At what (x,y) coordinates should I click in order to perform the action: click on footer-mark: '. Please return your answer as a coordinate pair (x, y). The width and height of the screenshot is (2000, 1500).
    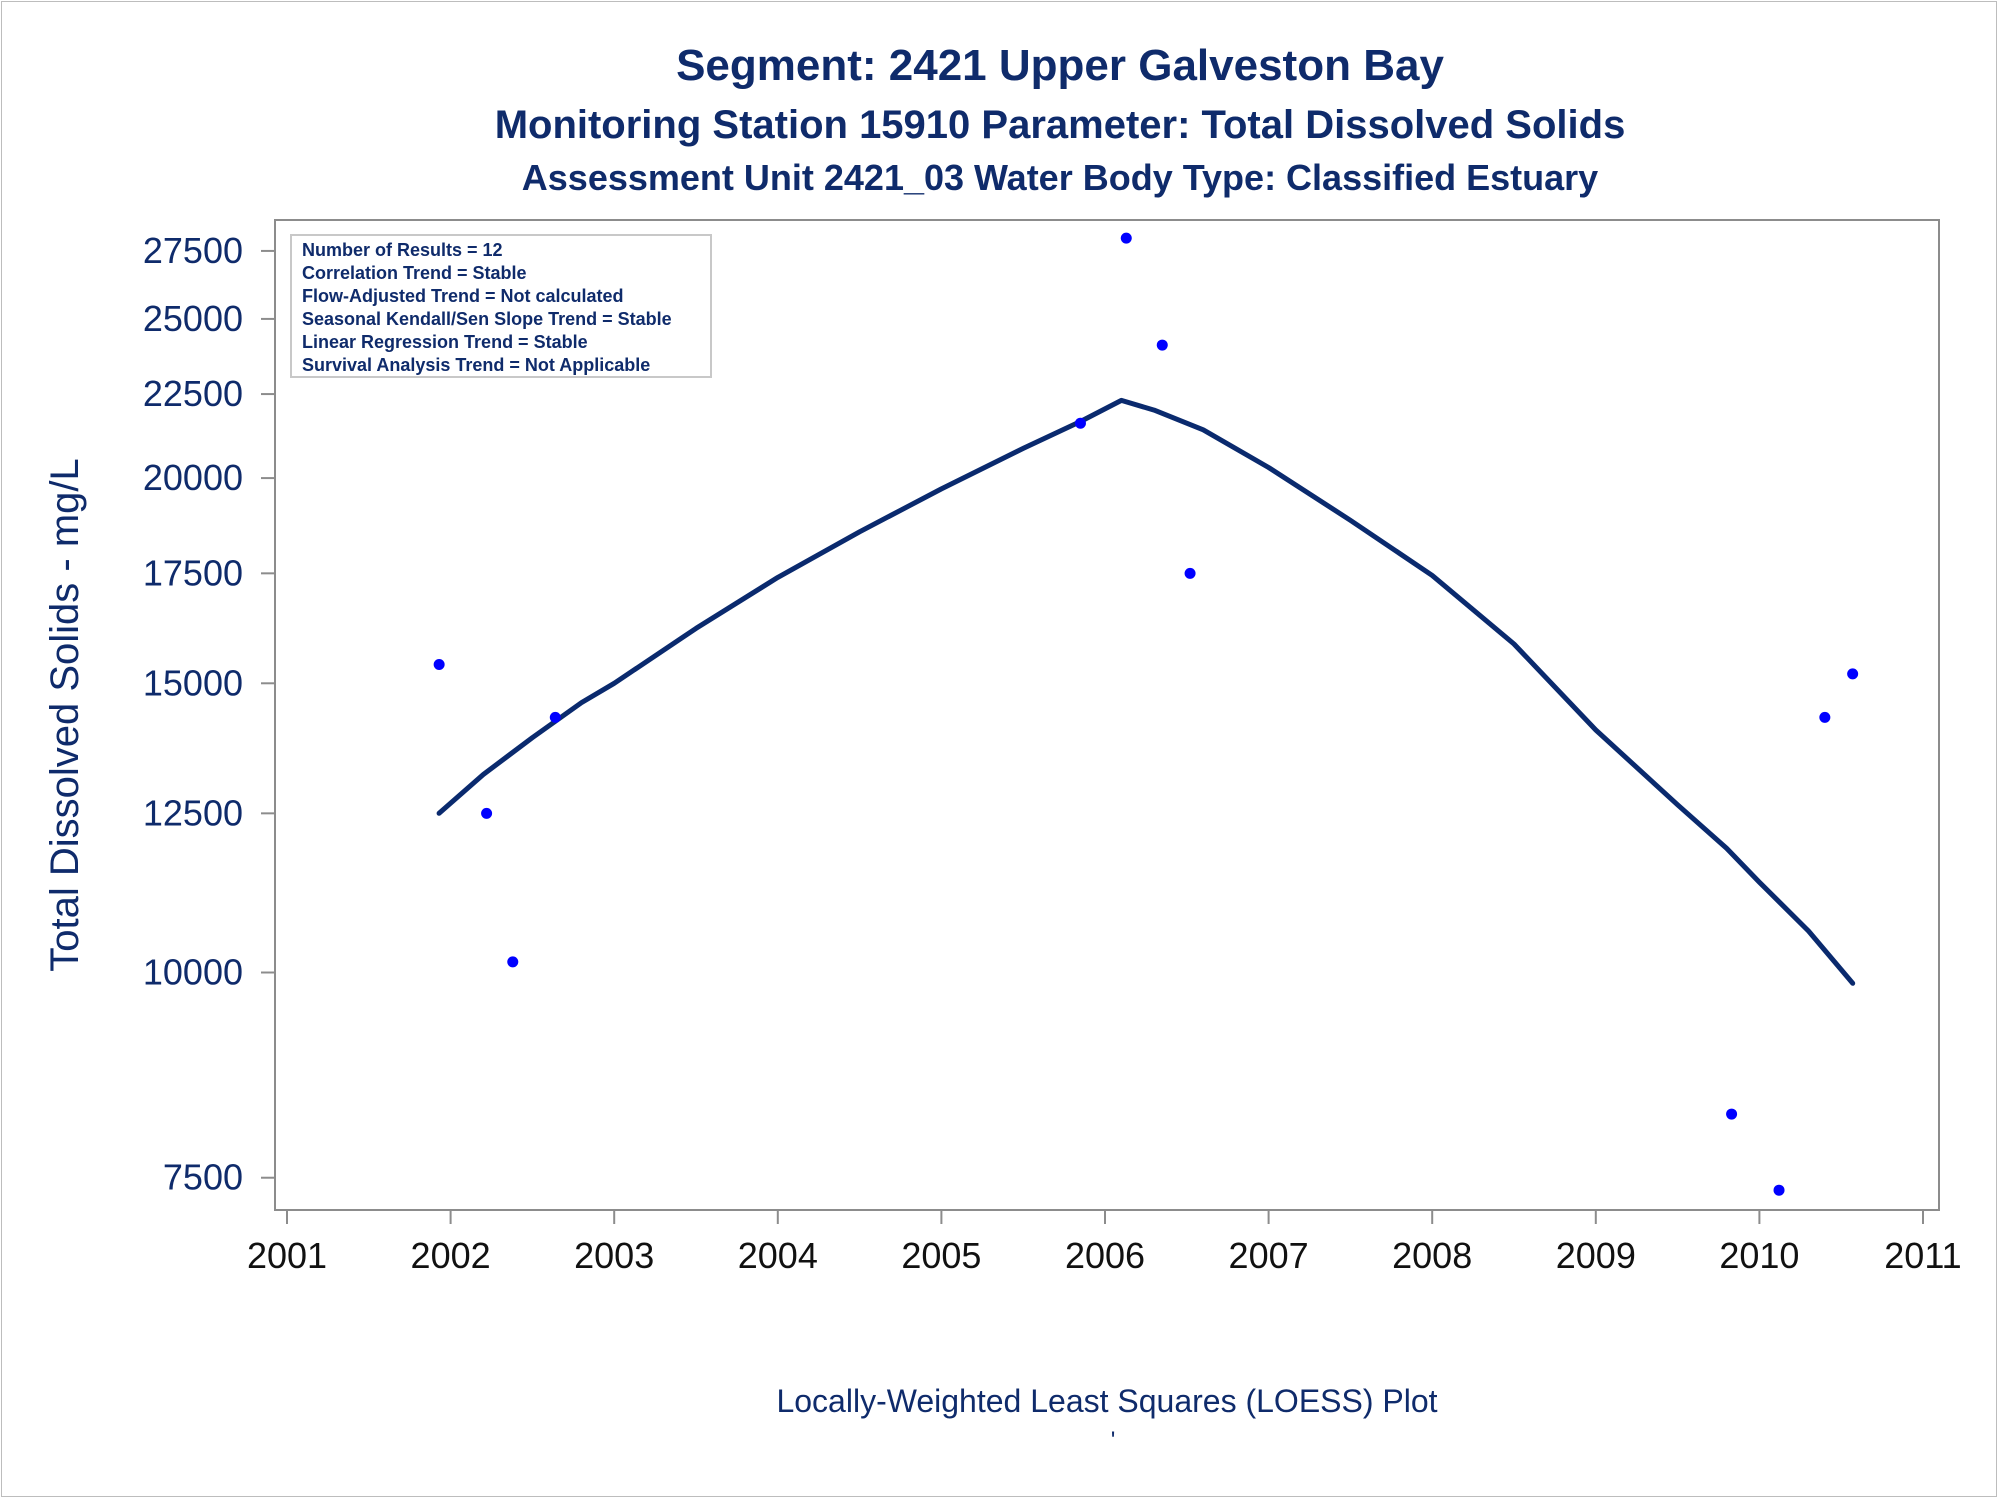
    Looking at the image, I should click on (1113, 1440).